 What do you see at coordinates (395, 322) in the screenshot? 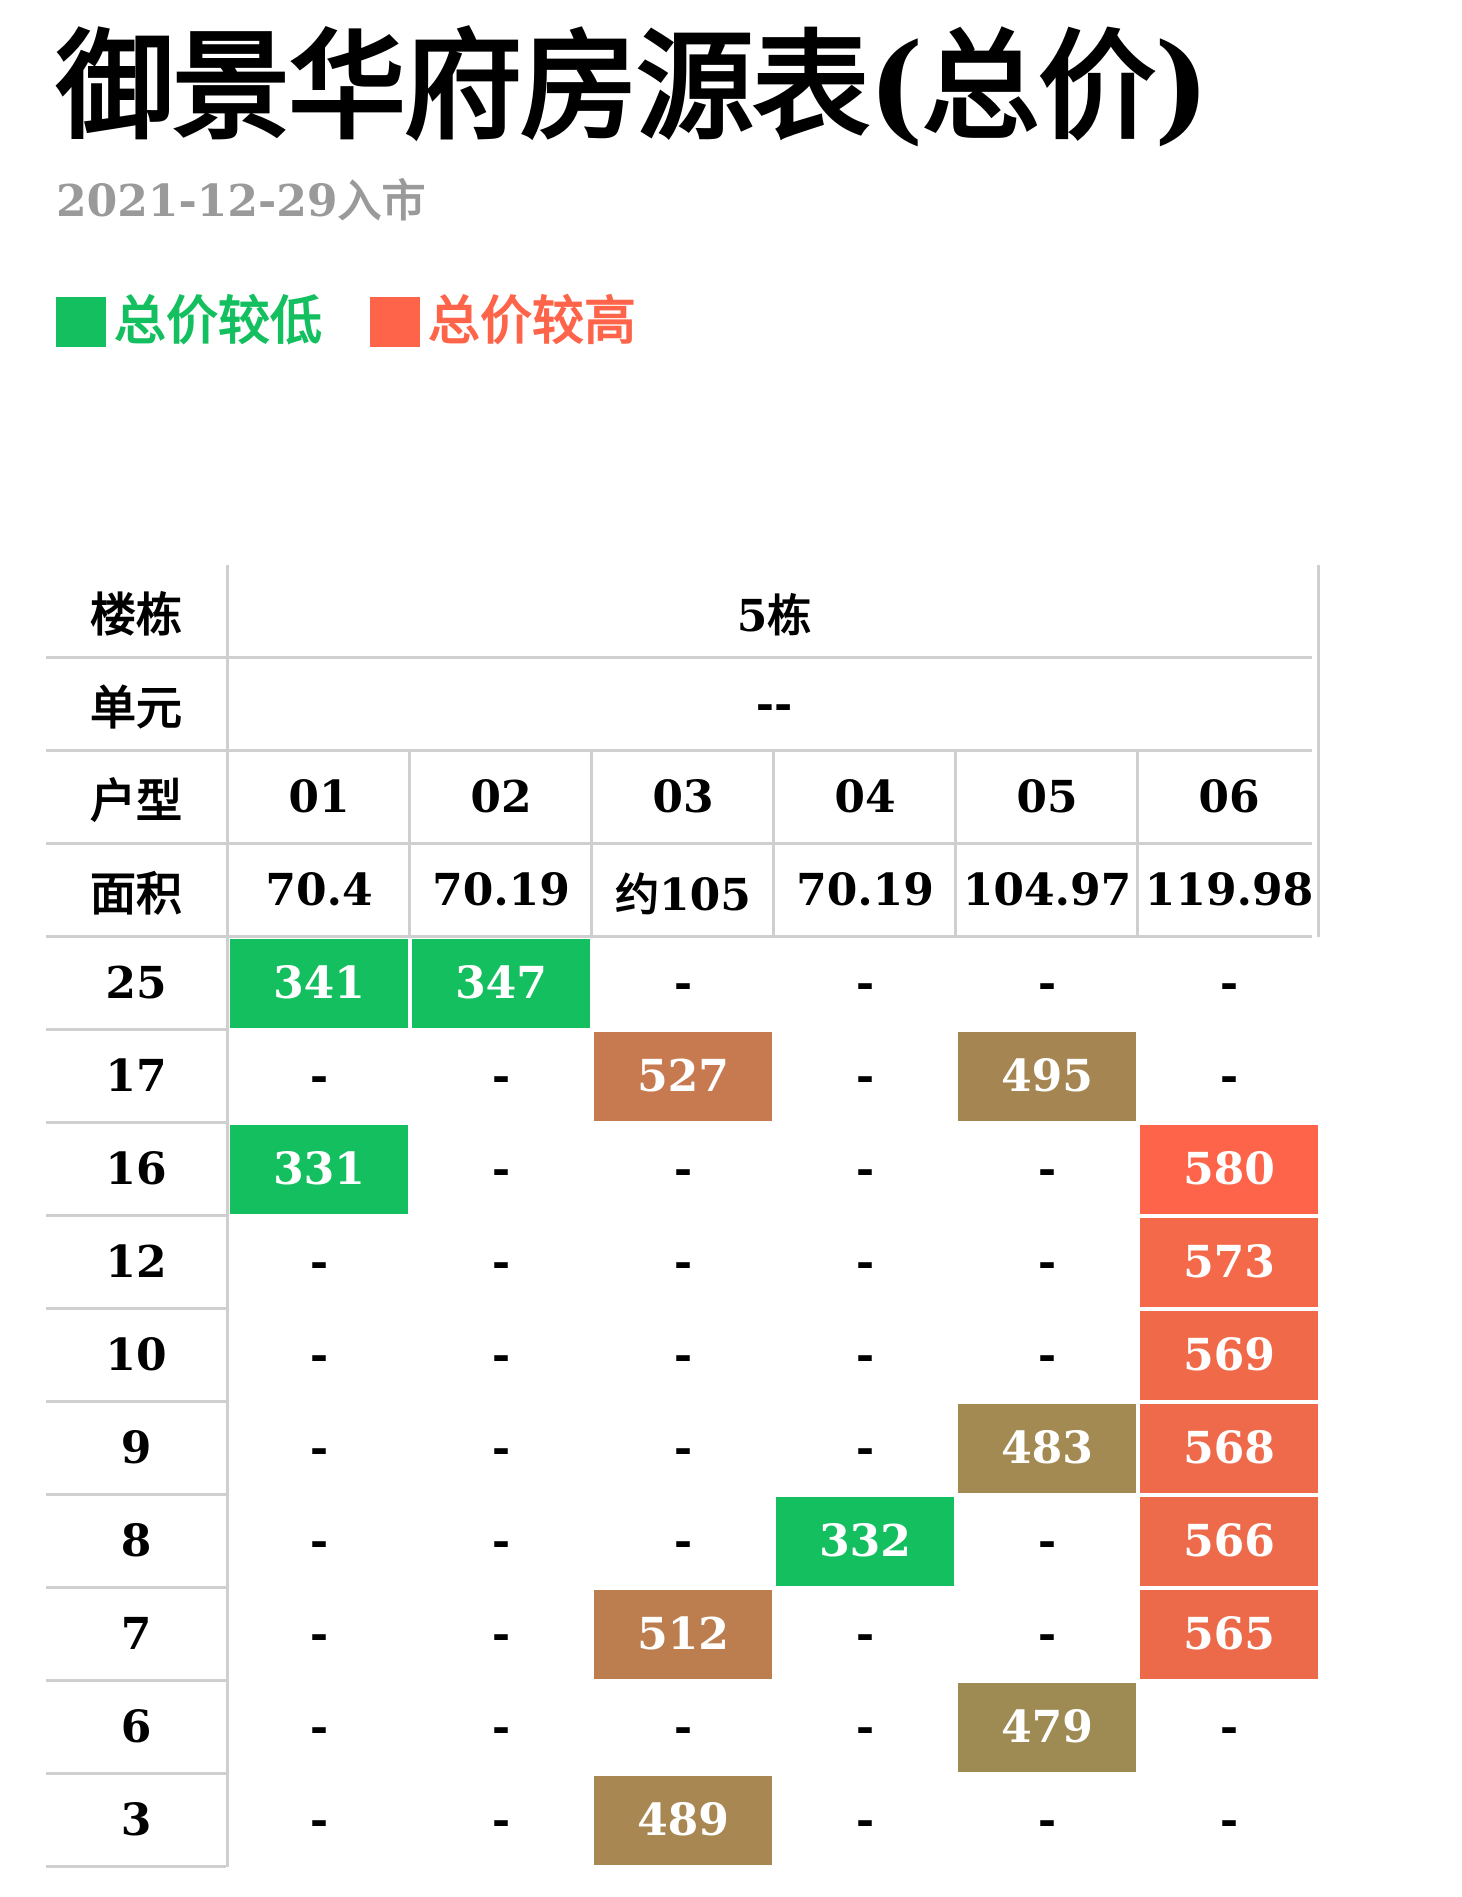
I see `legend-swatch-high` at bounding box center [395, 322].